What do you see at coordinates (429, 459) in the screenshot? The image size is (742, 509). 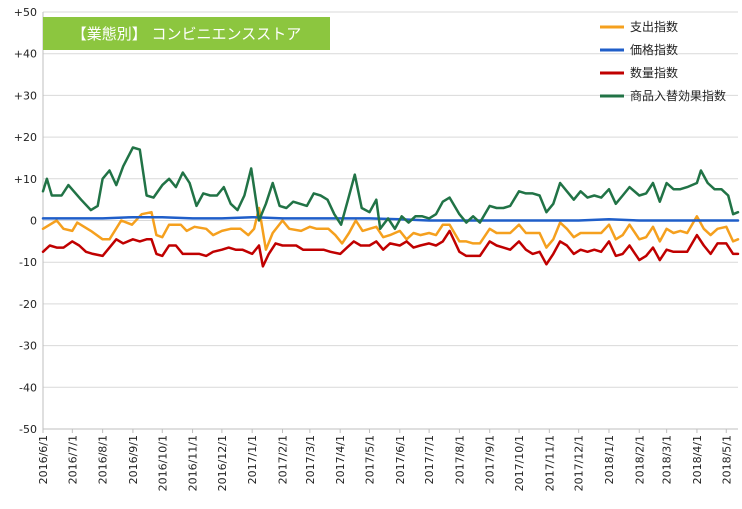 I see `x-tick-label: 2017/7/1` at bounding box center [429, 459].